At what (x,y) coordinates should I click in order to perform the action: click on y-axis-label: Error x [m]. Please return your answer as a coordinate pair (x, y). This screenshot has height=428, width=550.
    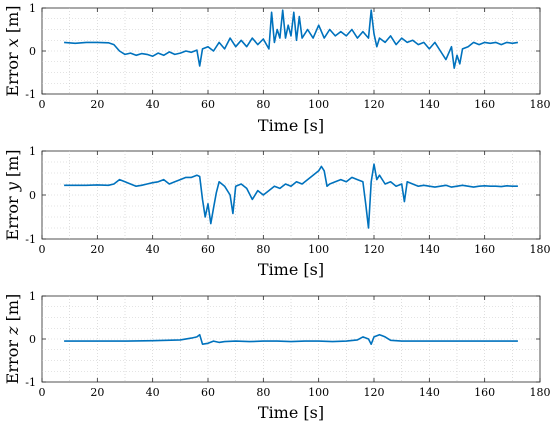
    Looking at the image, I should click on (12, 50).